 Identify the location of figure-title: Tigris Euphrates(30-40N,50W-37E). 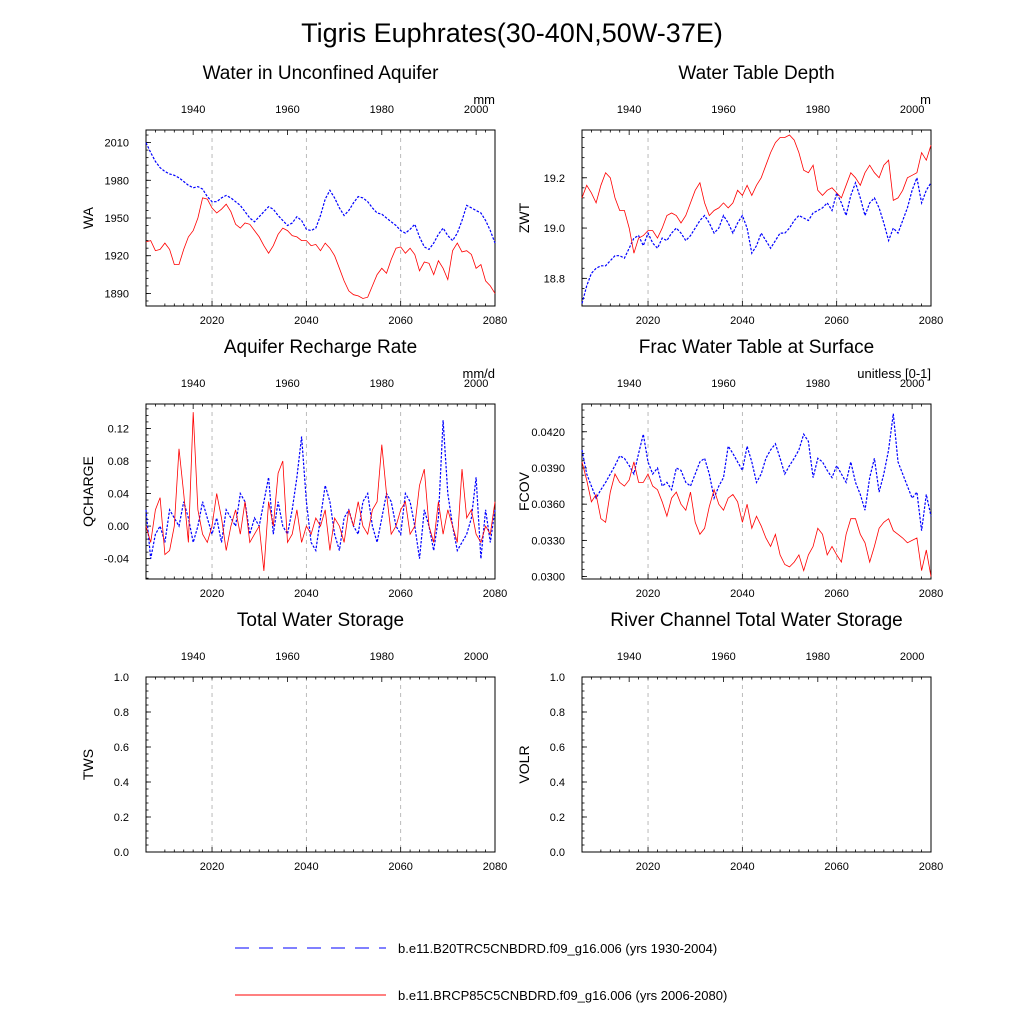
(512, 33).